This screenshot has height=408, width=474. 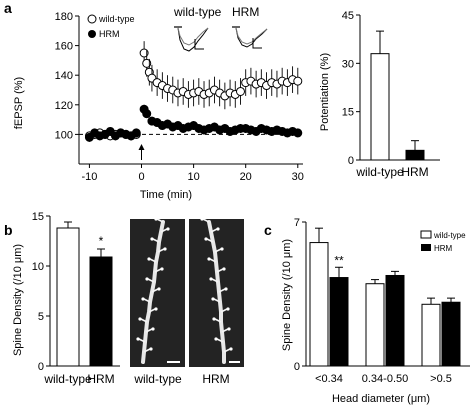 What do you see at coordinates (157, 379) in the screenshot?
I see `image-label-wild-type: wild-type` at bounding box center [157, 379].